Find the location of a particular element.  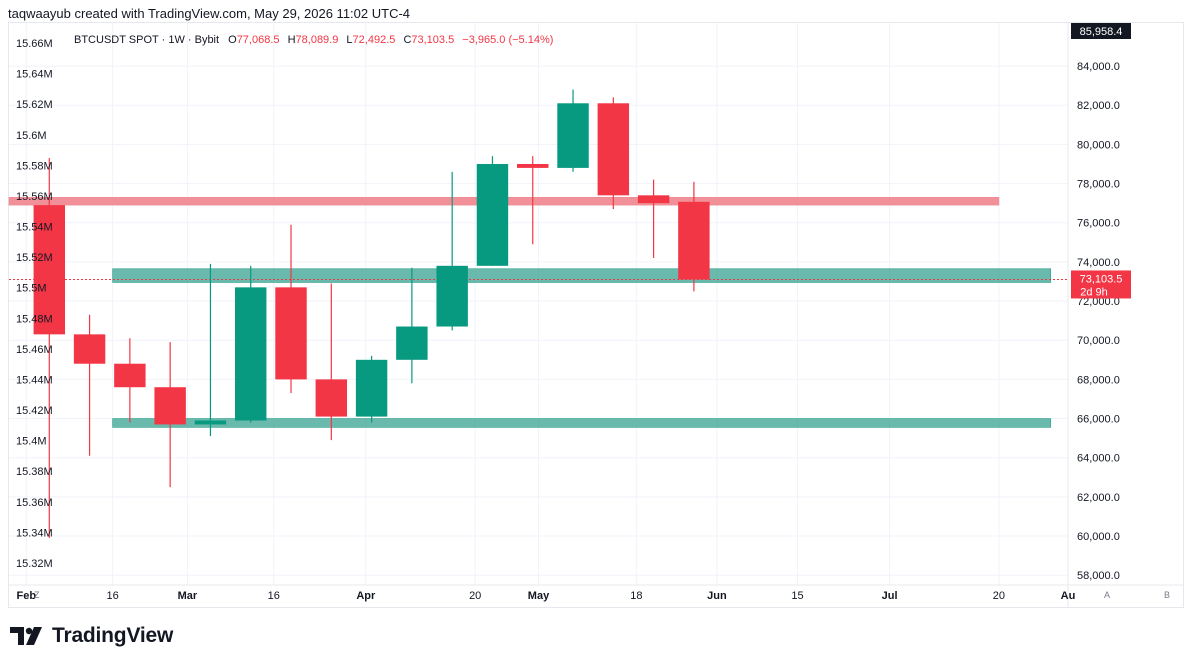

right-axis-tick: 74,000.0 is located at coordinates (1098, 263).